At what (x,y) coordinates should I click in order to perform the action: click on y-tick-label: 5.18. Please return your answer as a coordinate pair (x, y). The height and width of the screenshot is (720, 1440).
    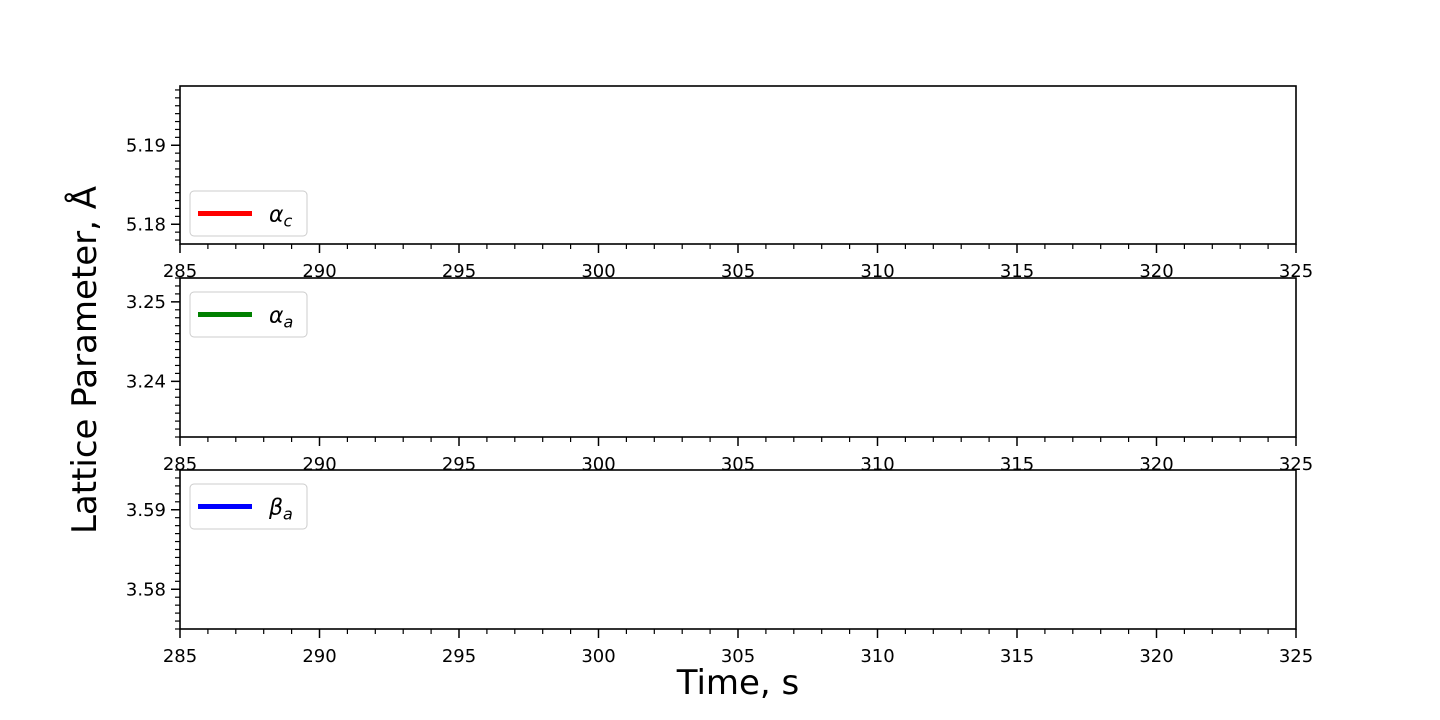
    Looking at the image, I should click on (146, 224).